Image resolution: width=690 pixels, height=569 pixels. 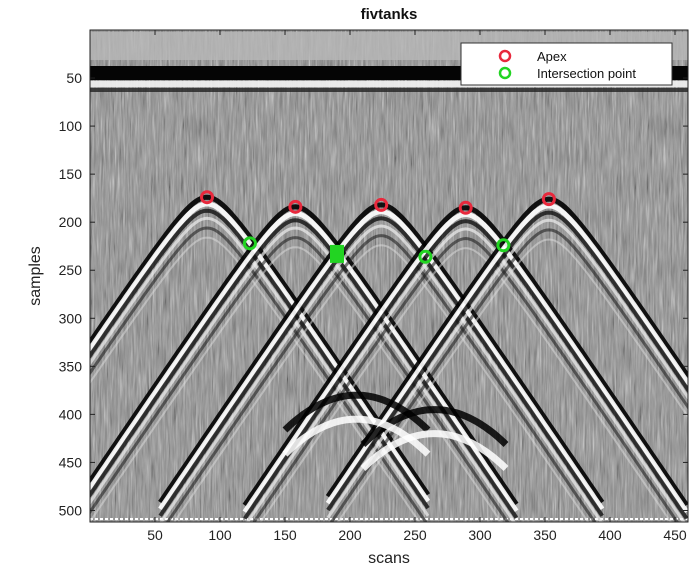 I want to click on y-tick-label: 450, so click(x=71, y=462).